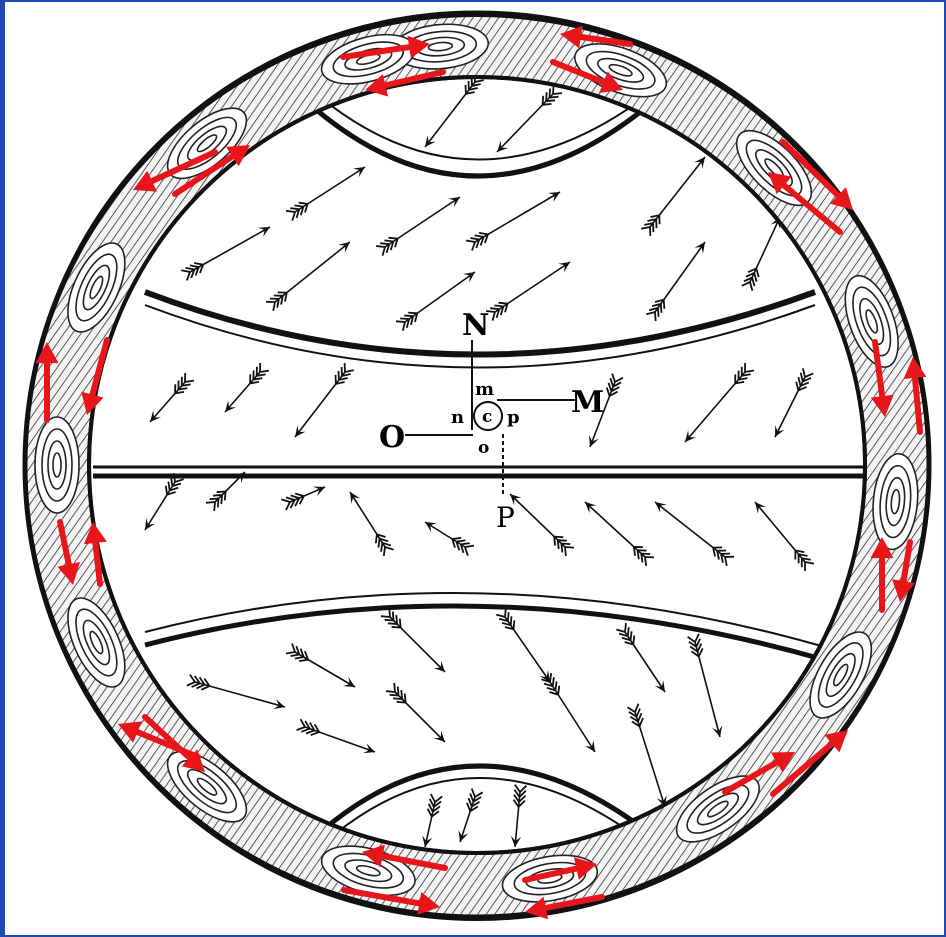 The width and height of the screenshot is (946, 937). Describe the element at coordinates (475, 325) in the screenshot. I see `label-N: N` at that location.